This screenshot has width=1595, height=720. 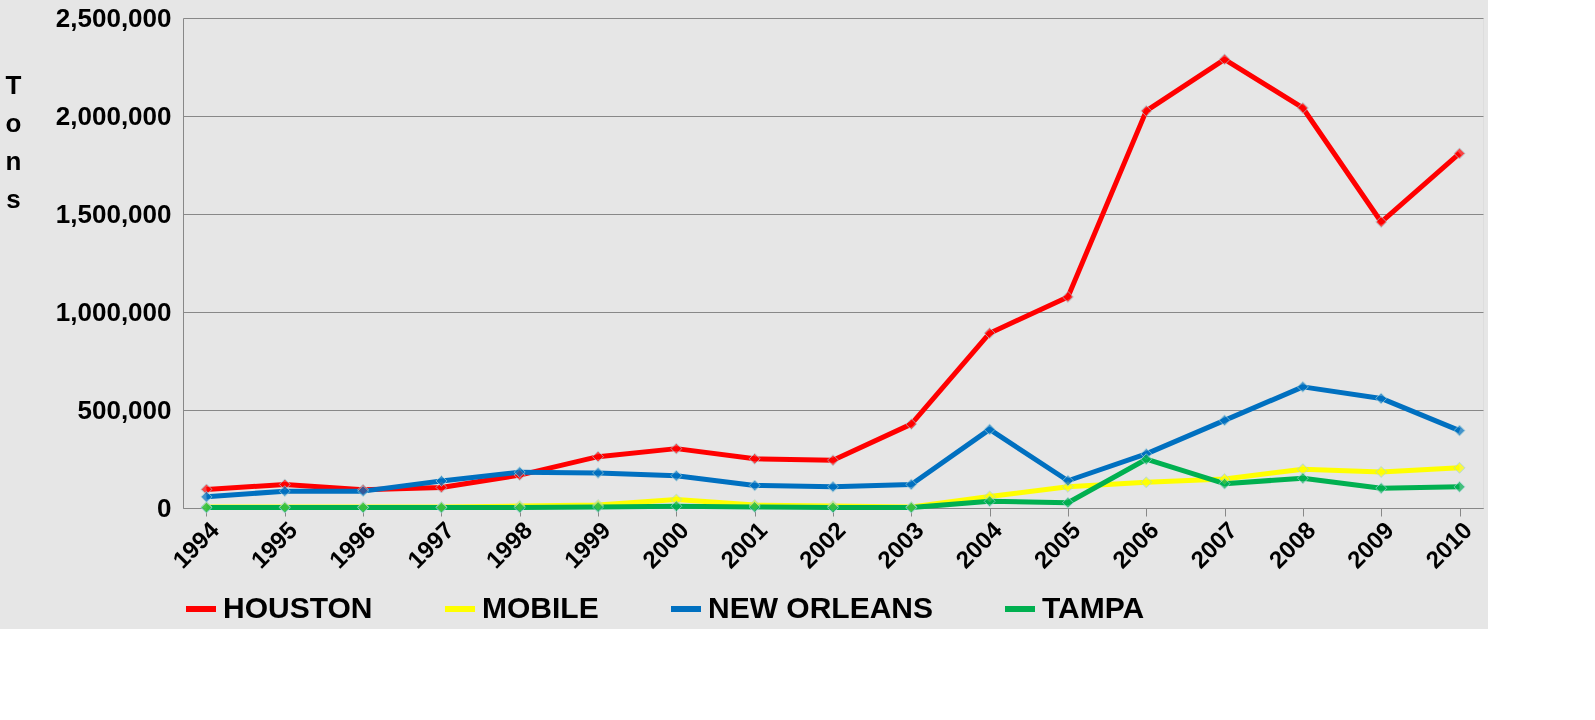 What do you see at coordinates (113, 115) in the screenshot?
I see `y-tick-label: 2,000,000` at bounding box center [113, 115].